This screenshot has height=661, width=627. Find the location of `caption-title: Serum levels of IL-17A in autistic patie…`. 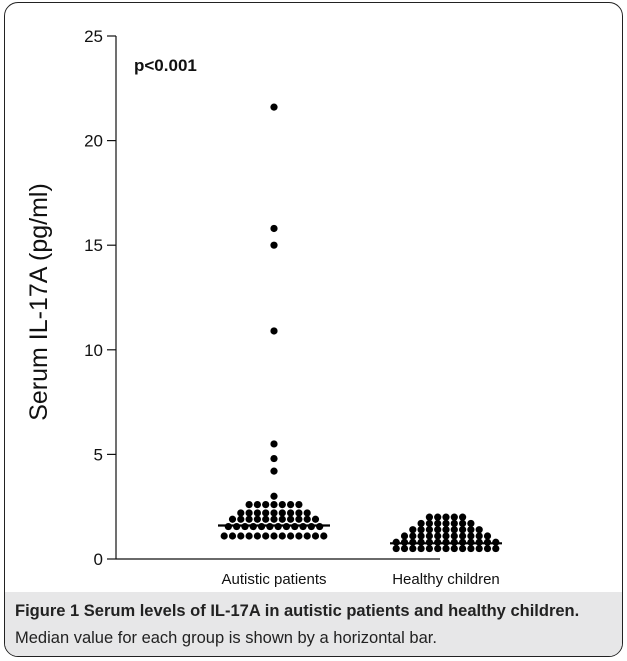

caption-title: Serum levels of IL-17A in autistic patie… is located at coordinates (331, 611).